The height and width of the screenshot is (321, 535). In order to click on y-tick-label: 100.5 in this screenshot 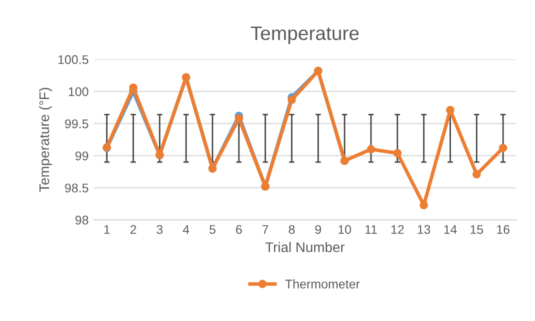, I will do `click(73, 59)`.